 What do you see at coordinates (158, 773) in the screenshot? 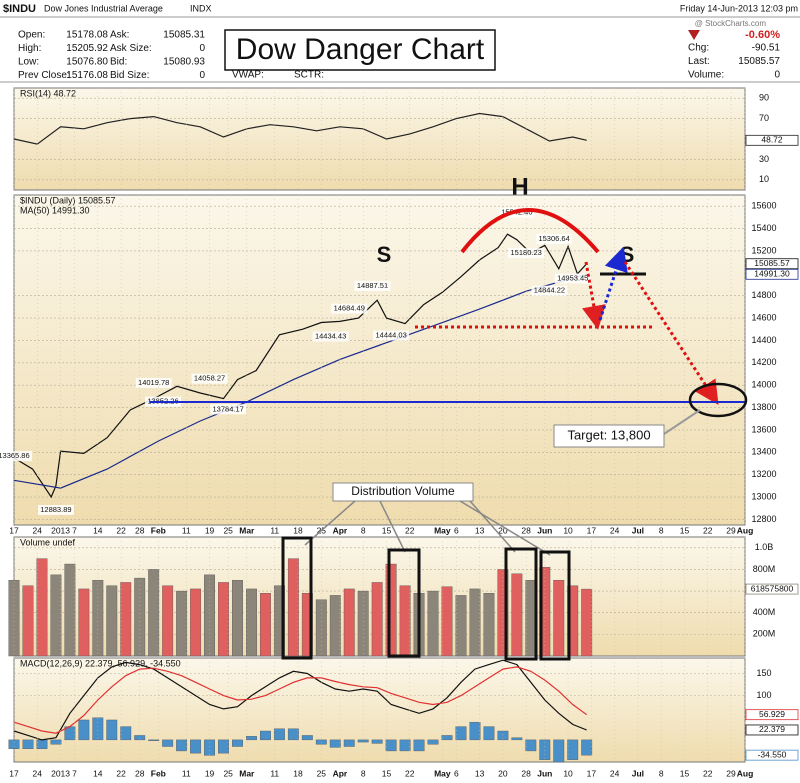
I see `x-tick-label: Feb` at bounding box center [158, 773].